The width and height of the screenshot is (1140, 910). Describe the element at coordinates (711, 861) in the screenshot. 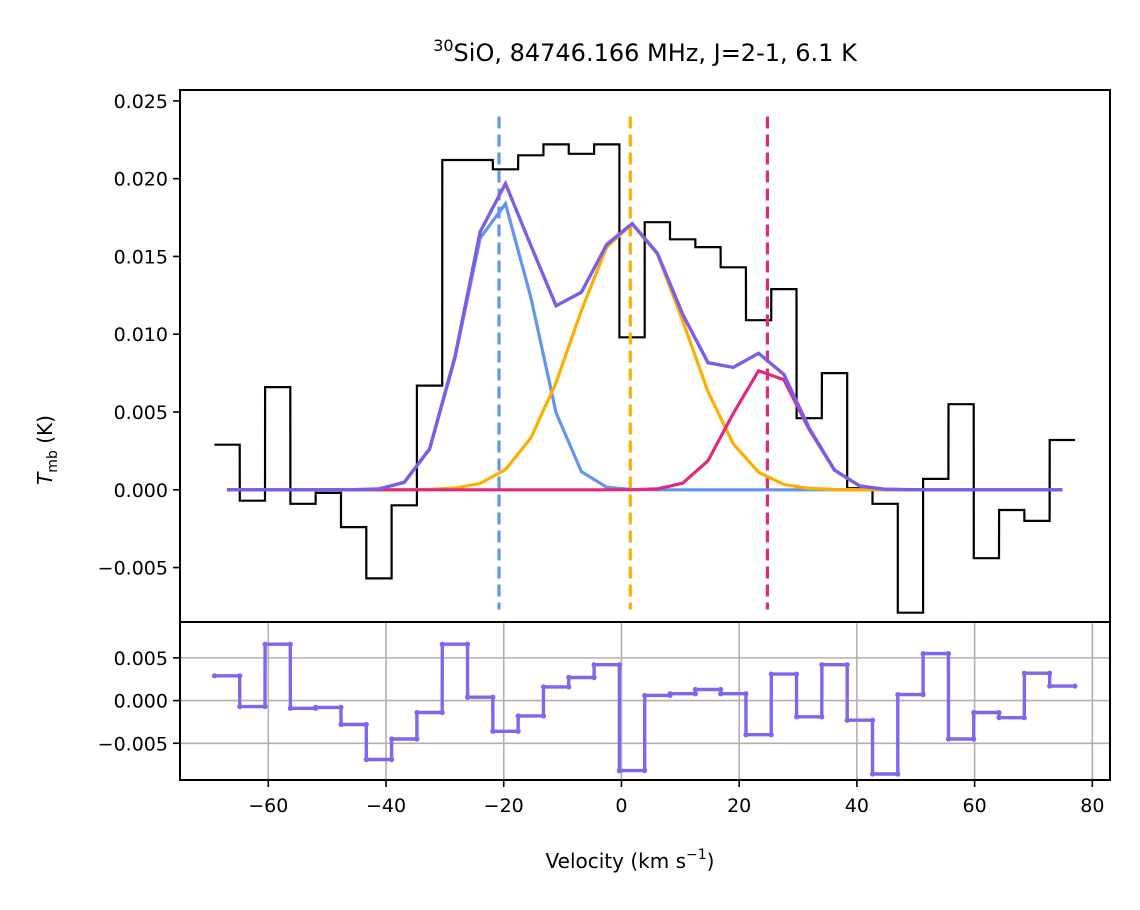

I see `x-axis-close: )` at that location.